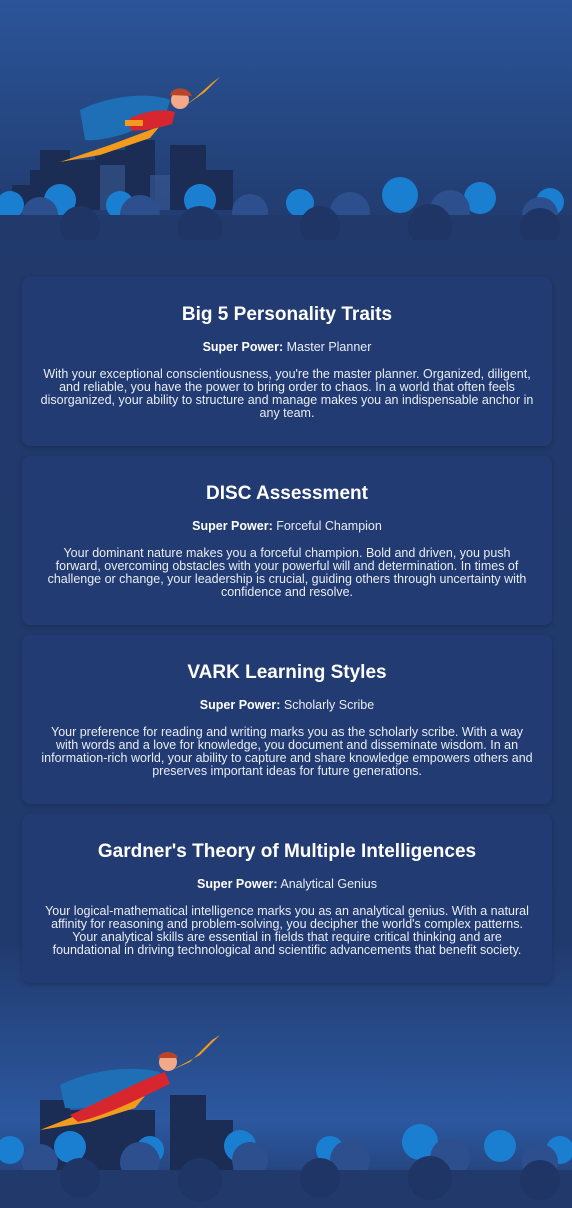 This screenshot has width=572, height=1208. I want to click on super-power: Super Power: Analytical Genius, so click(287, 884).